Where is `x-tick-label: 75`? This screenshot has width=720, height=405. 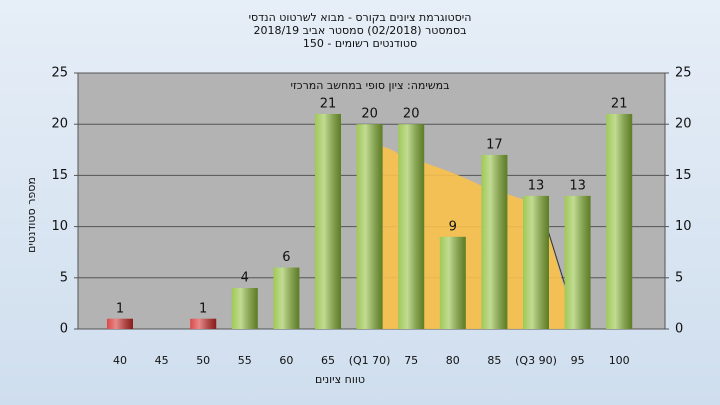
x-tick-label: 75 is located at coordinates (411, 360).